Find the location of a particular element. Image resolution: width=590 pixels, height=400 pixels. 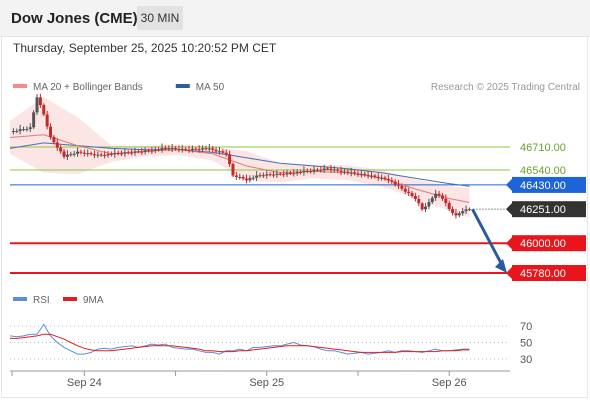

instrument-title: Dow Jones (CME) is located at coordinates (74, 18).